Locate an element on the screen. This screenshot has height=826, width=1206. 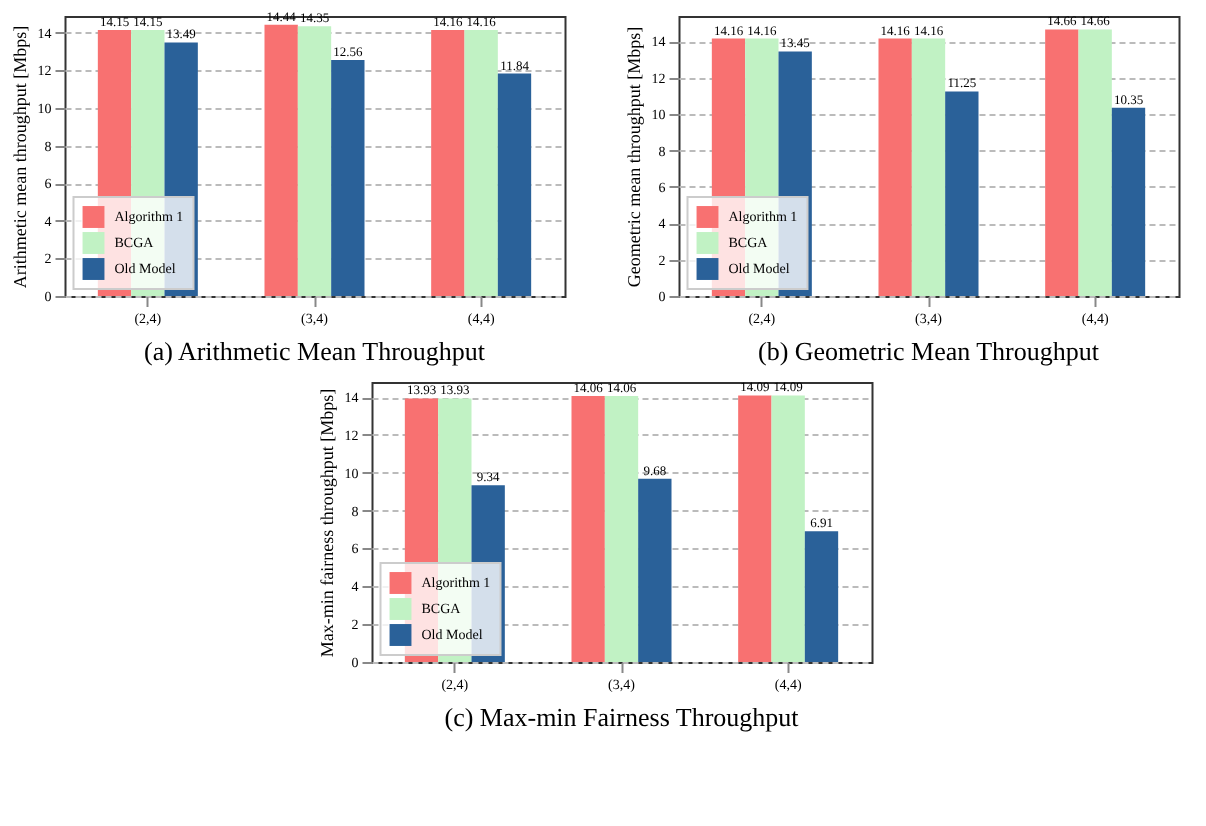
text: (c) Max-min Fairness Throughput is located at coordinates (622, 717).